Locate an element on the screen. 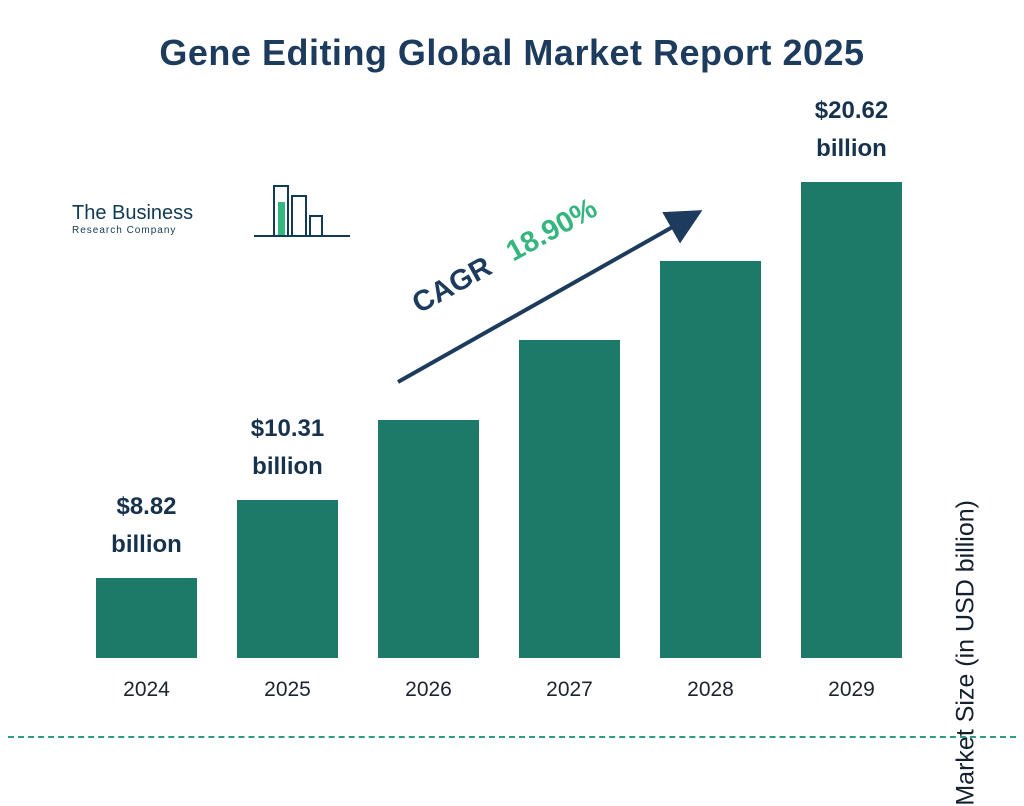 The width and height of the screenshot is (1024, 806). y-axis-label: Market Size (in USD billion) is located at coordinates (966, 653).